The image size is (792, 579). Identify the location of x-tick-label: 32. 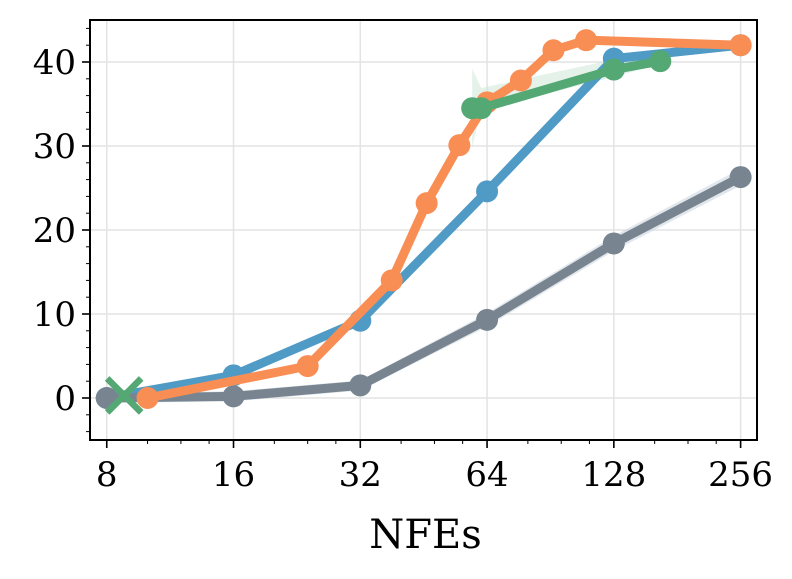
(360, 475).